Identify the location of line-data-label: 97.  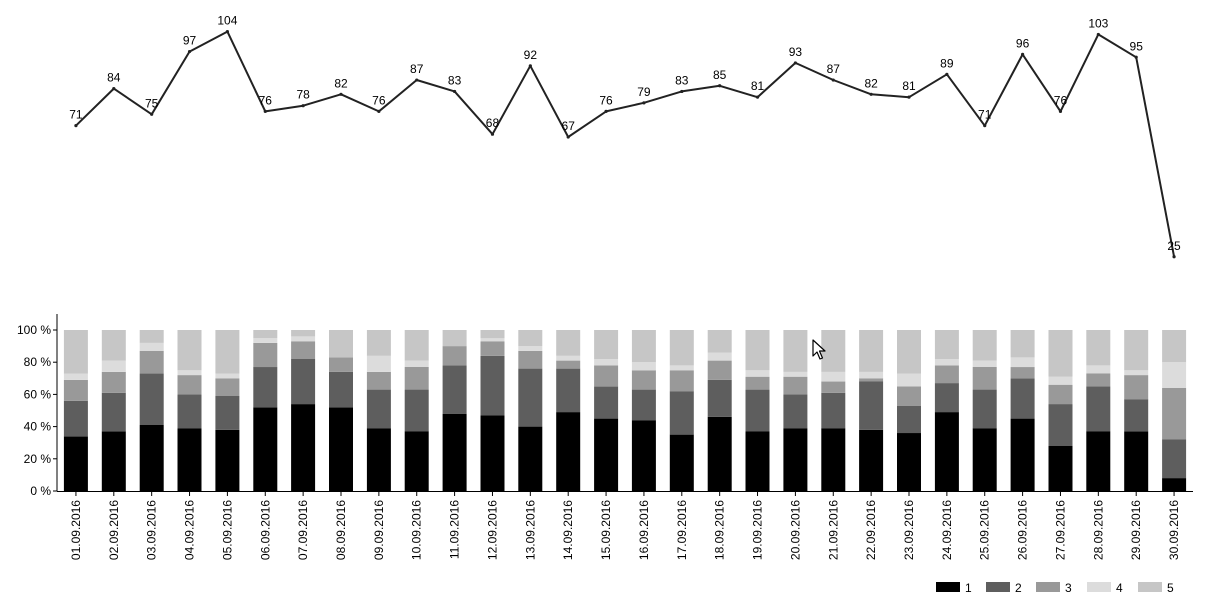
(190, 41).